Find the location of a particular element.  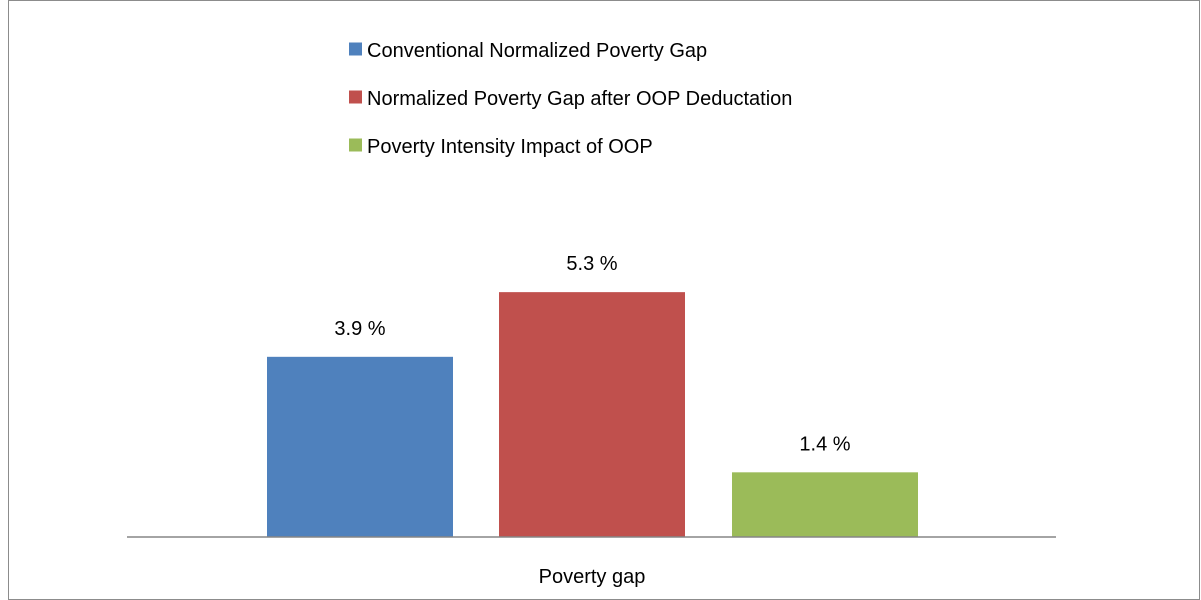

legend-label-3: Poverty Intensity Impact of OOP is located at coordinates (510, 147).